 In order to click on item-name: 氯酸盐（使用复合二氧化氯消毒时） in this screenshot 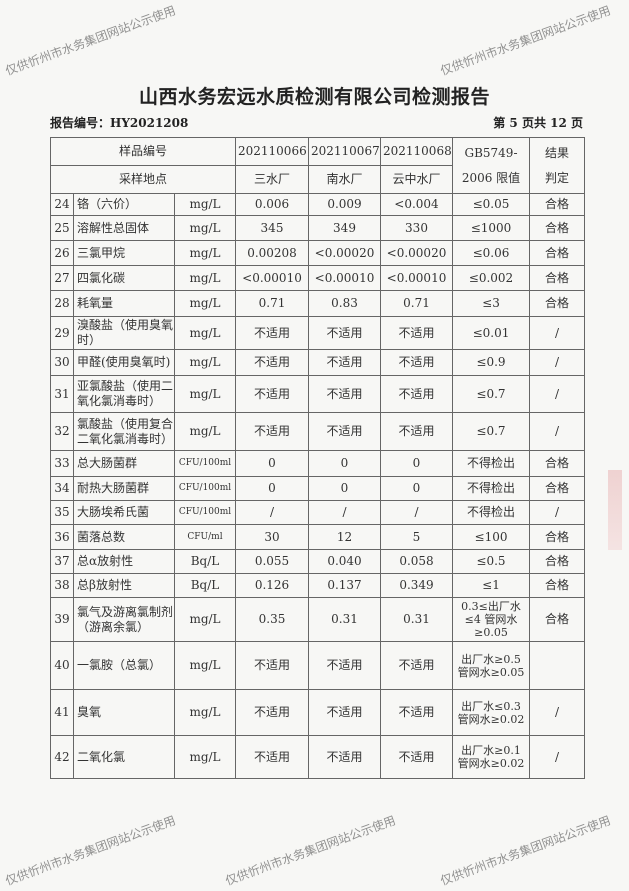, I will do `click(124, 431)`.